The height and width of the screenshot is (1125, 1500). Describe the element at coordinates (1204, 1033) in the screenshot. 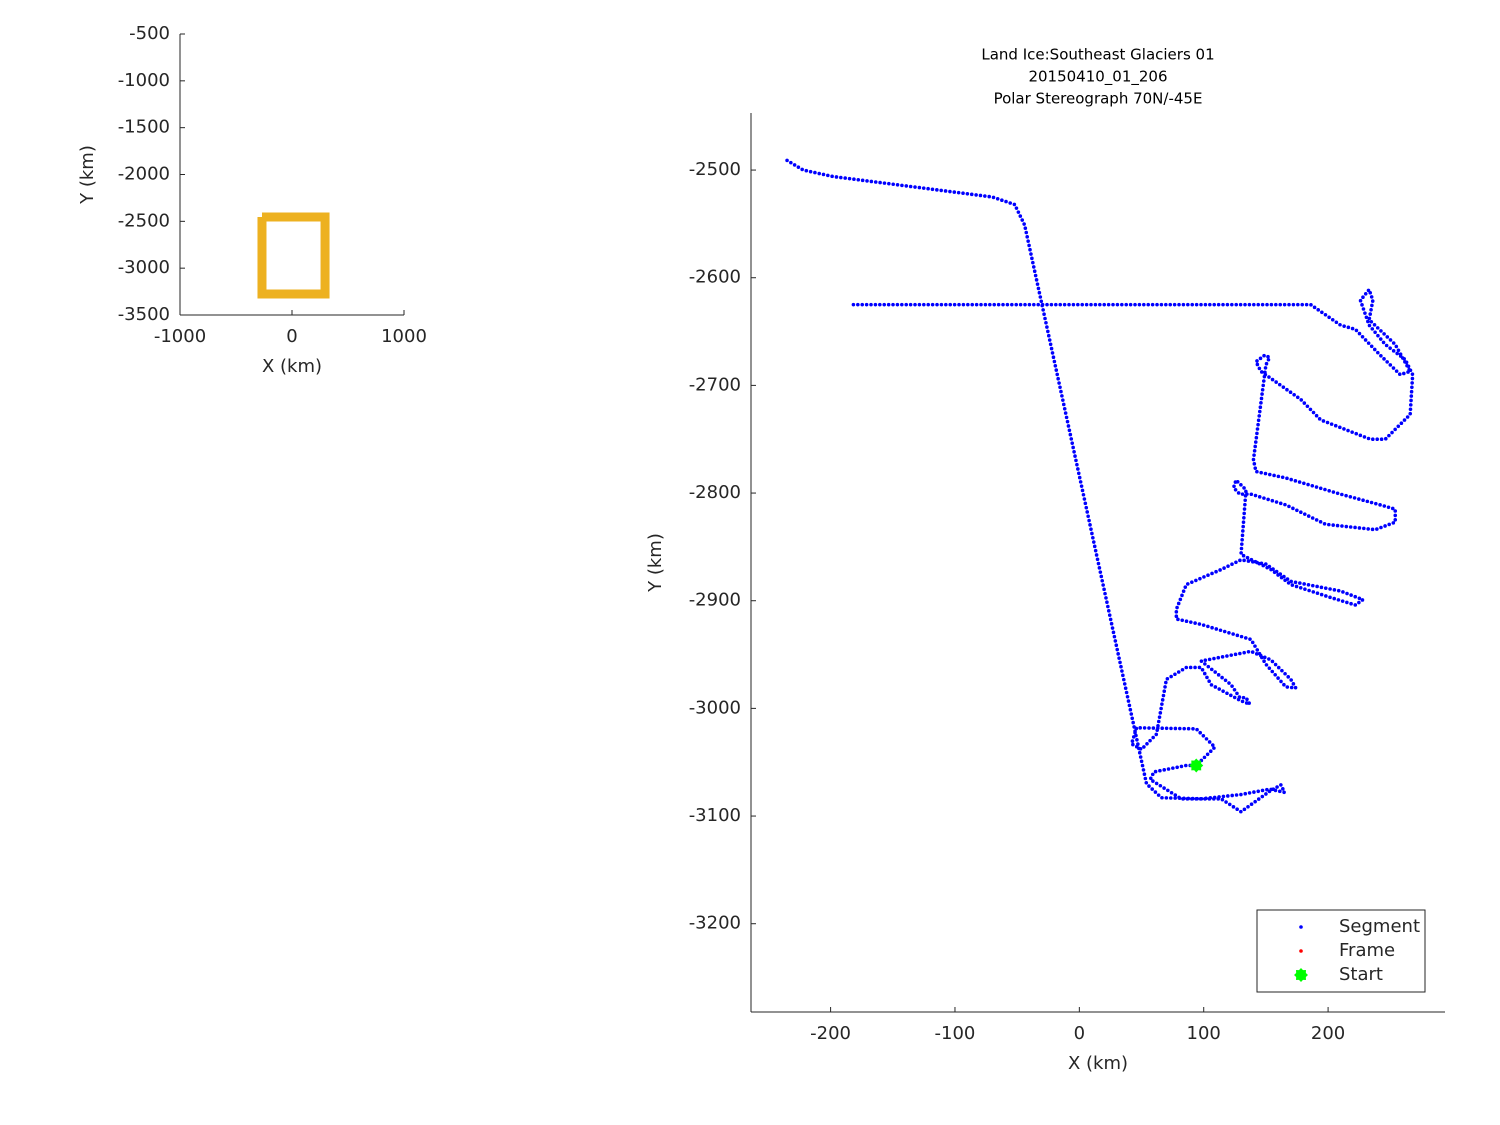

I see `x-tick-label: 100` at that location.